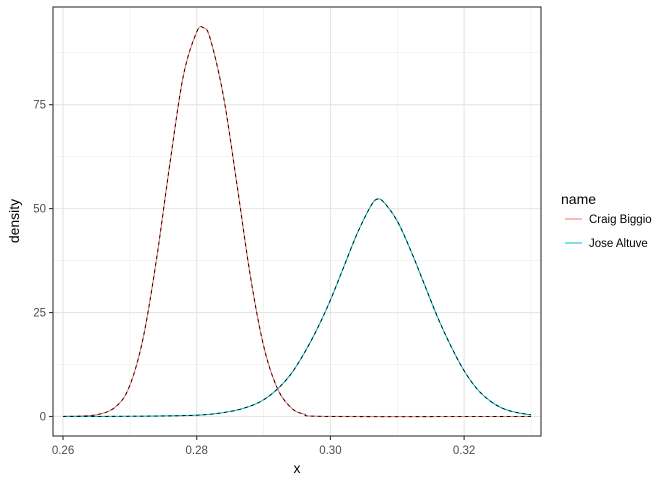 The image size is (672, 480). What do you see at coordinates (297, 468) in the screenshot?
I see `x-axis-title: x` at bounding box center [297, 468].